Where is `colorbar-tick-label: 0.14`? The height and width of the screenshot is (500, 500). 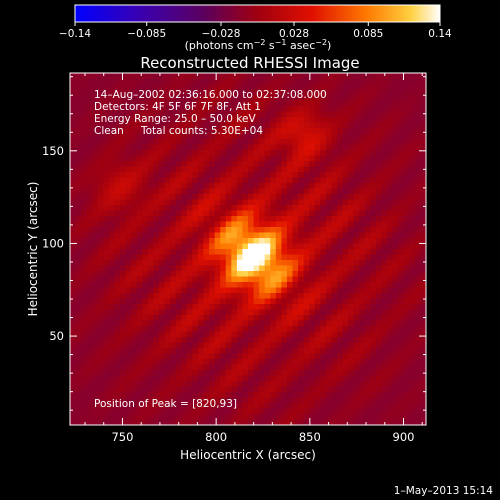 colorbar-tick-label: 0.14 is located at coordinates (440, 34).